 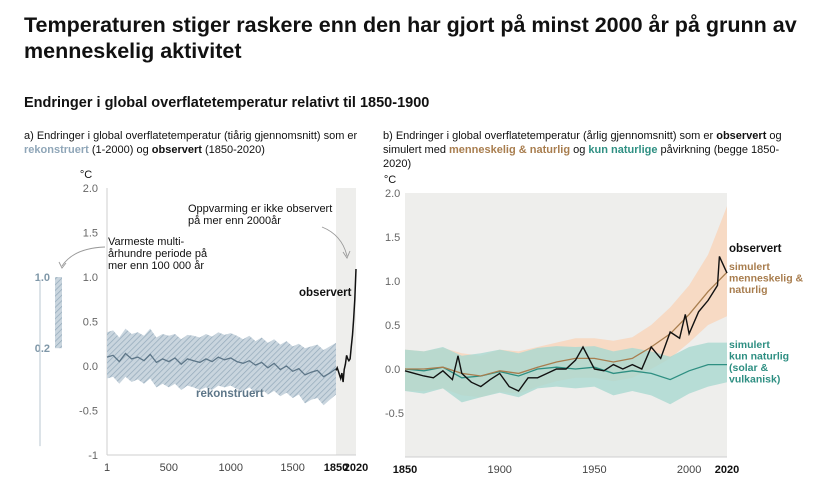 What do you see at coordinates (689, 470) in the screenshot?
I see `x-tick-label-b: 2000` at bounding box center [689, 470].